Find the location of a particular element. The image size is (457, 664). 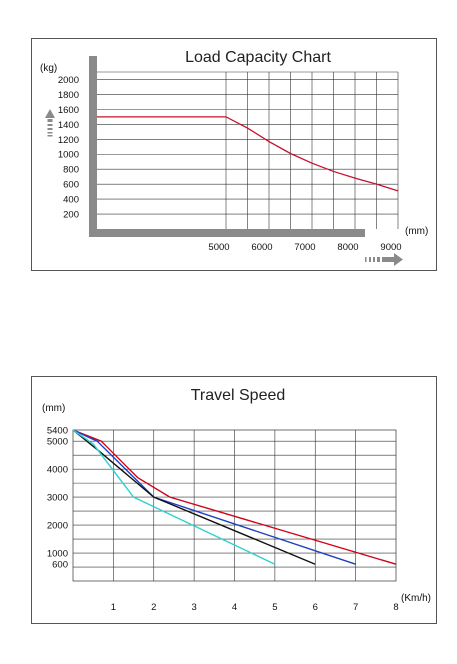

mast-bar is located at coordinates (93, 147).